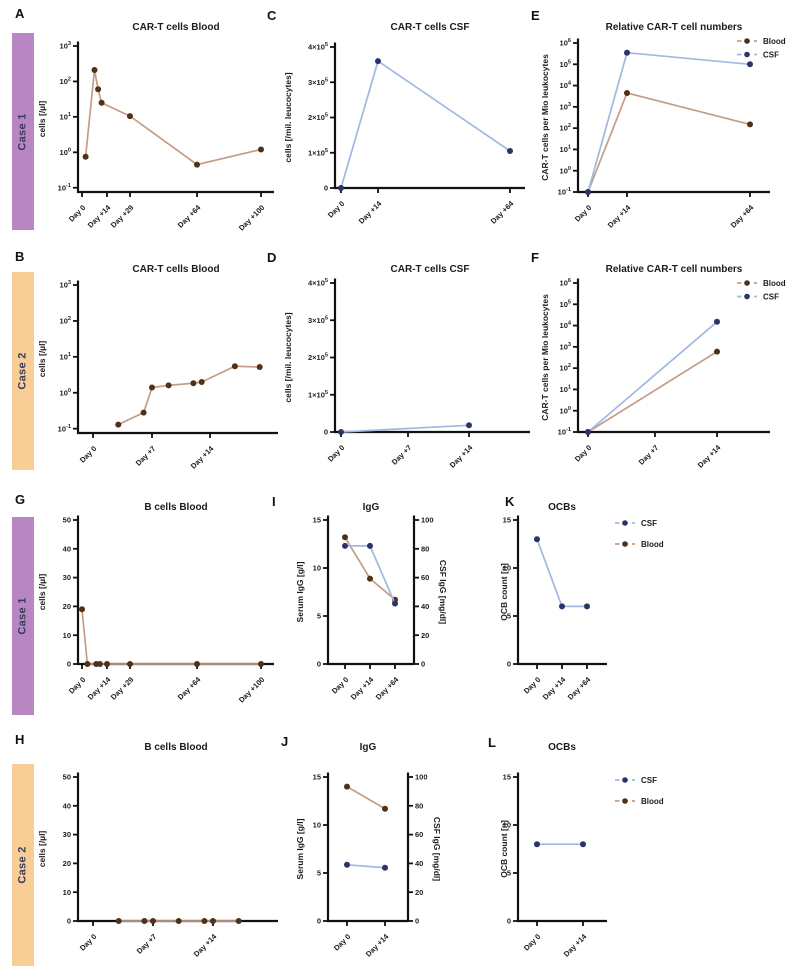 This screenshot has height=977, width=805. Describe the element at coordinates (366, 797) in the screenshot. I see `series-line-serum-igg` at that location.